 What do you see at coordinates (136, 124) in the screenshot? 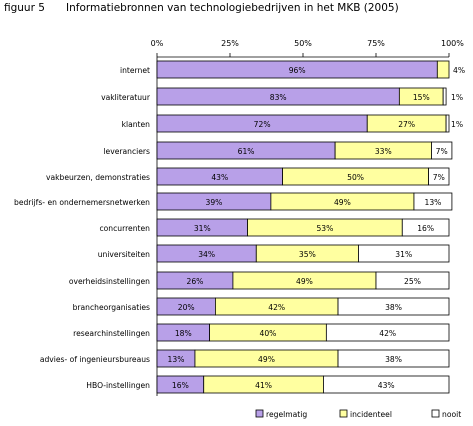
I see `category-label: klanten` at bounding box center [136, 124].